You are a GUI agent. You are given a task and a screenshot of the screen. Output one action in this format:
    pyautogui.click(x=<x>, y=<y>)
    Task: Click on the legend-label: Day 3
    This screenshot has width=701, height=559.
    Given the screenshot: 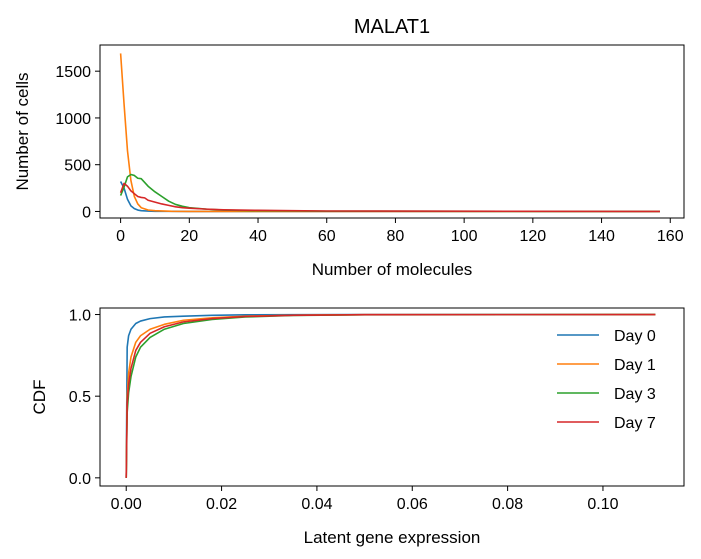 What is the action you would take?
    pyautogui.click(x=635, y=394)
    